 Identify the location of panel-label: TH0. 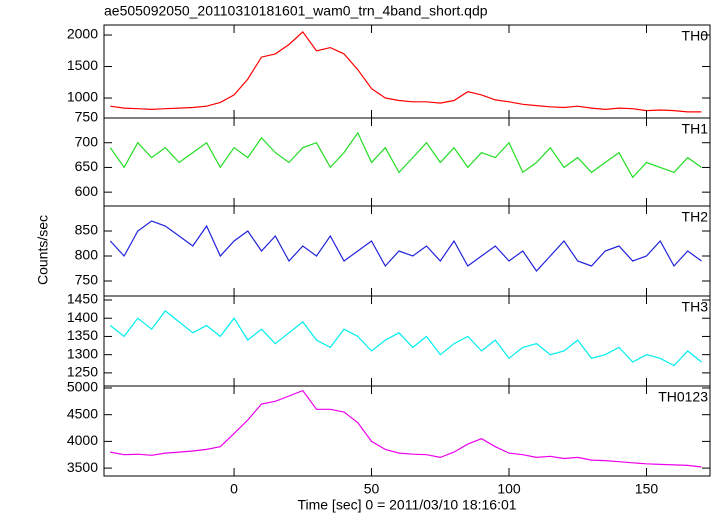
(695, 36).